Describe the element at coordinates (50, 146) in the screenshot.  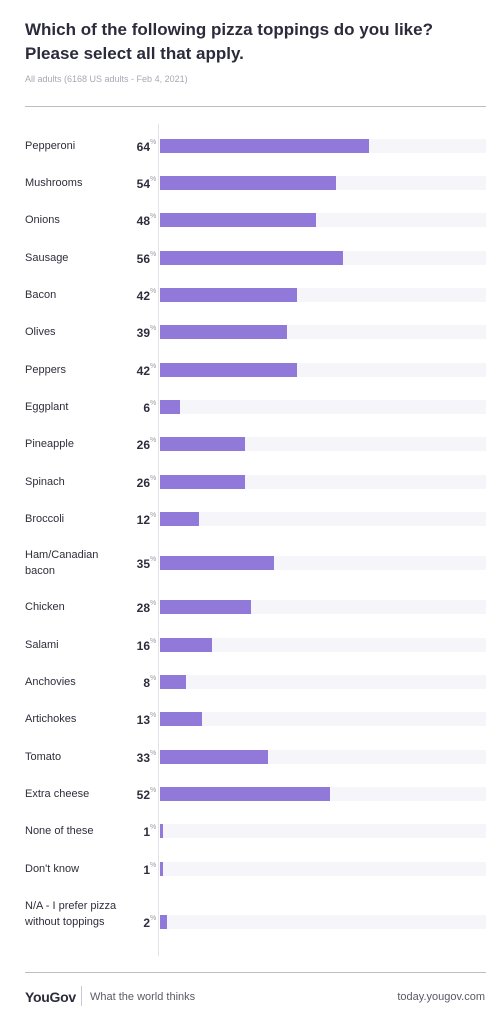
I see `category-label: Pepperoni` at that location.